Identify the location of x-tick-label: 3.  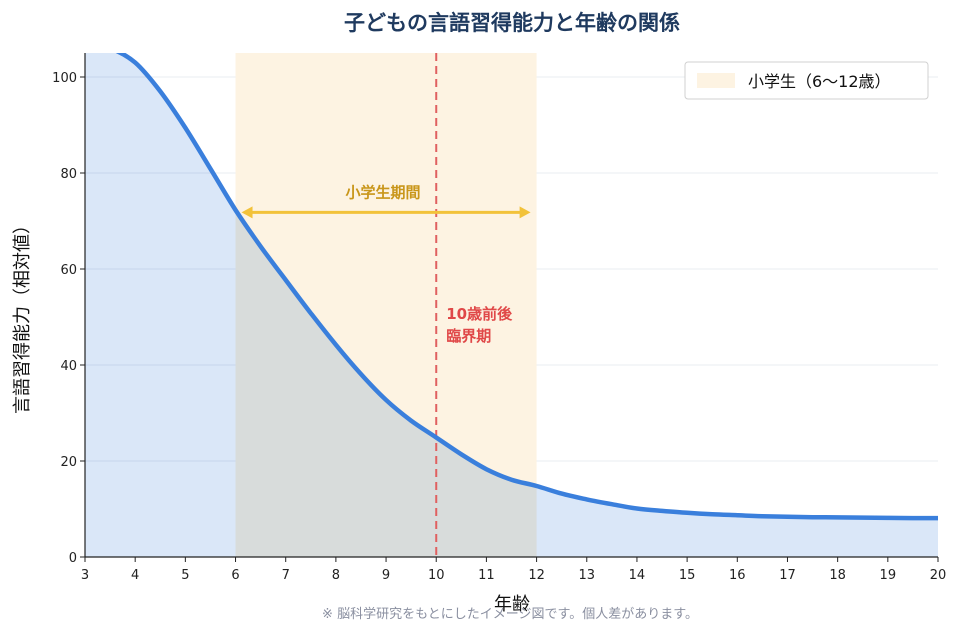
(85, 575).